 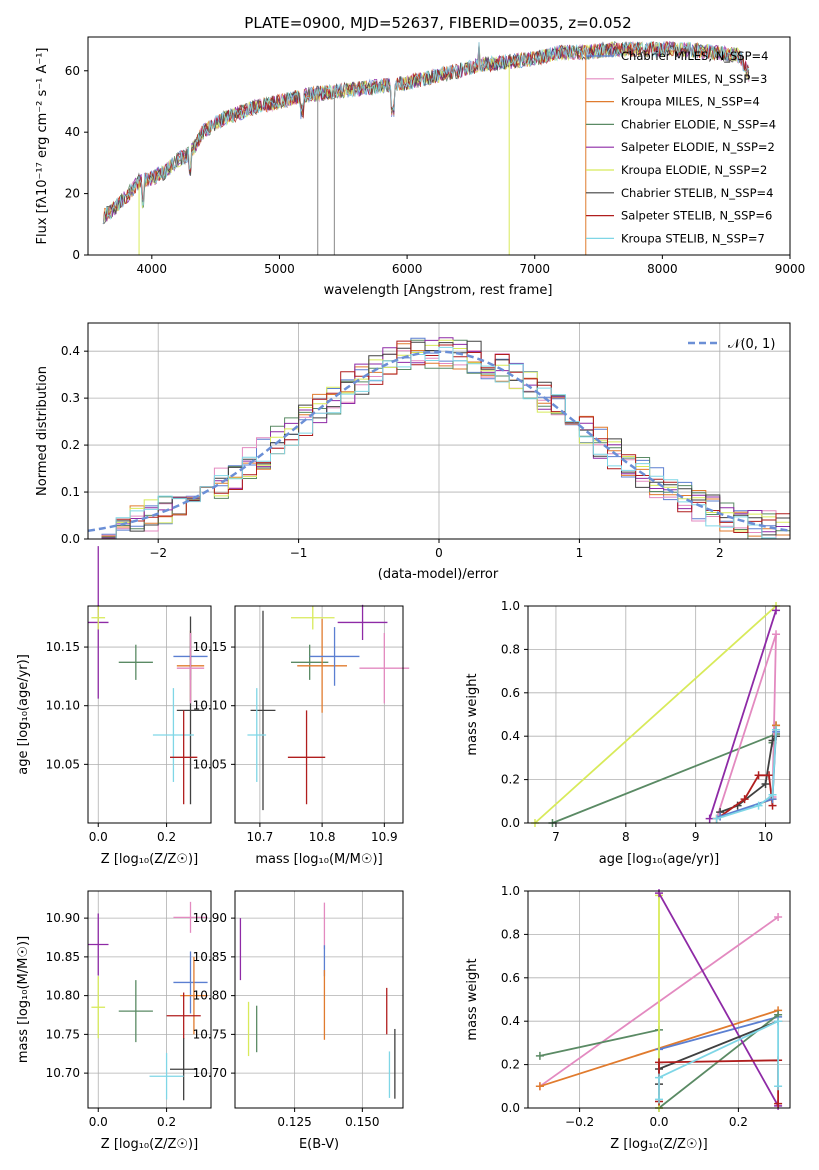 I want to click on spectrum-xlabel: wavelength [Angstrom, rest frame], so click(x=438, y=290).